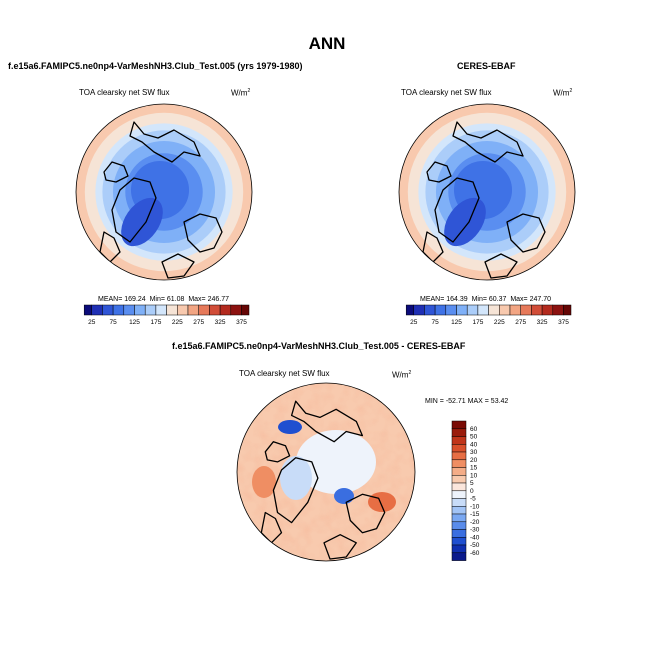 The image size is (654, 655). I want to click on diff-colorbar-tick-label: 50, so click(474, 437).